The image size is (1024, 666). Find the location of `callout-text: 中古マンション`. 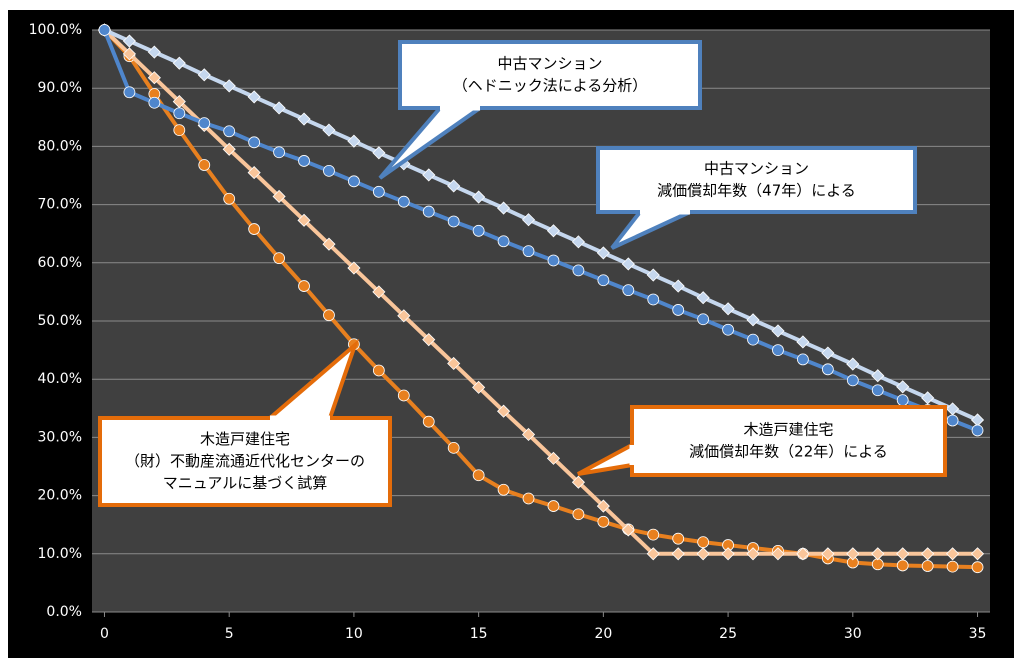

callout-text: 中古マンション is located at coordinates (549, 64).